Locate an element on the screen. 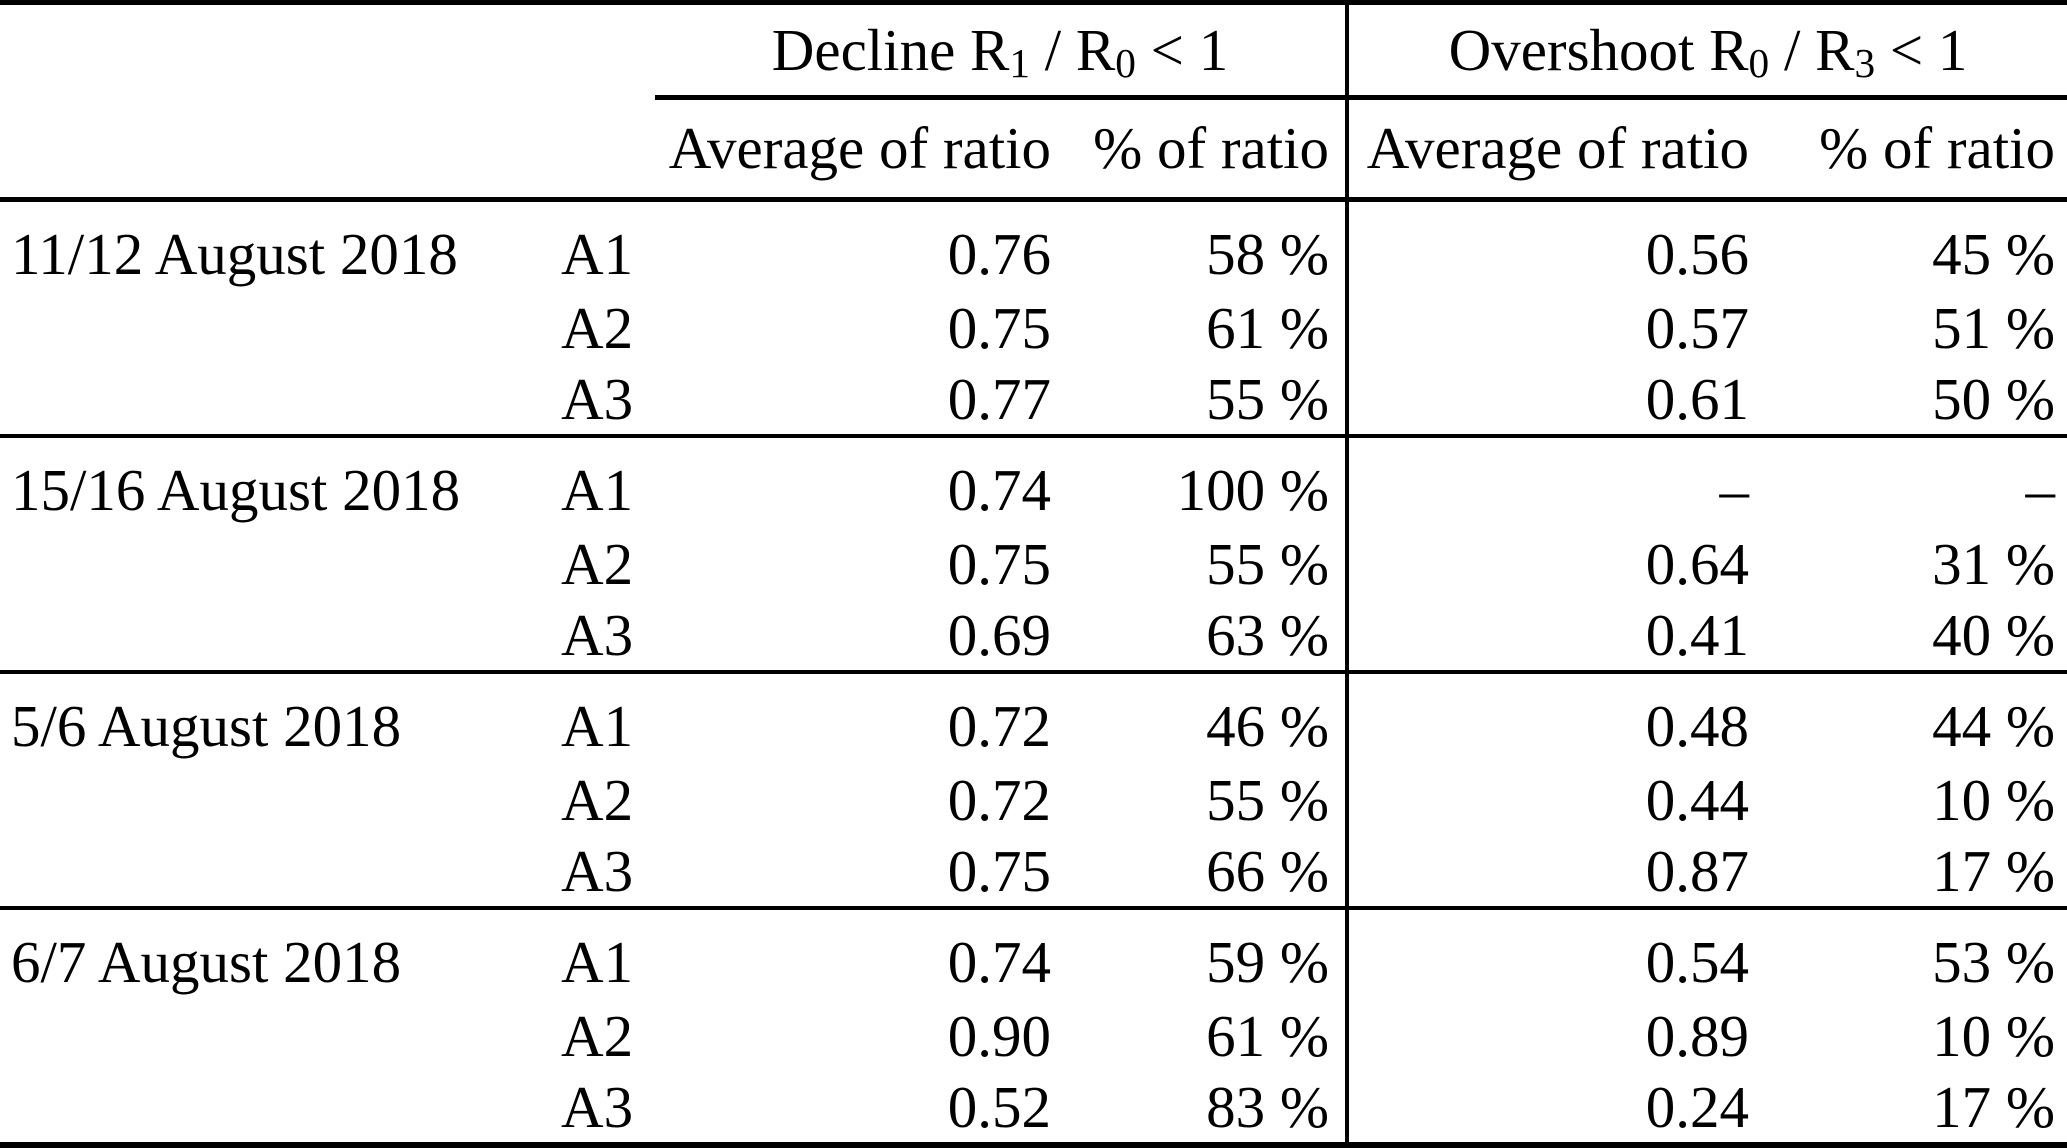 The height and width of the screenshot is (1148, 2067). decline-sub-1: 1 is located at coordinates (1020, 62).